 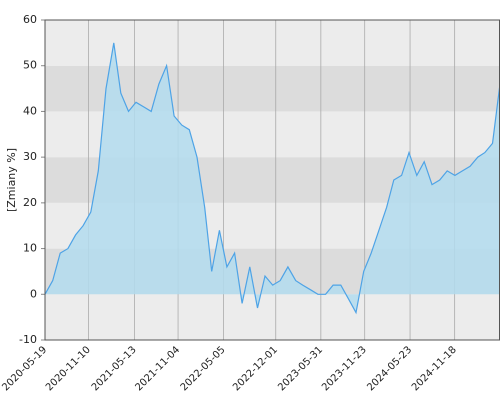 What do you see at coordinates (30, 19) in the screenshot?
I see `y-tick-label: 60` at bounding box center [30, 19].